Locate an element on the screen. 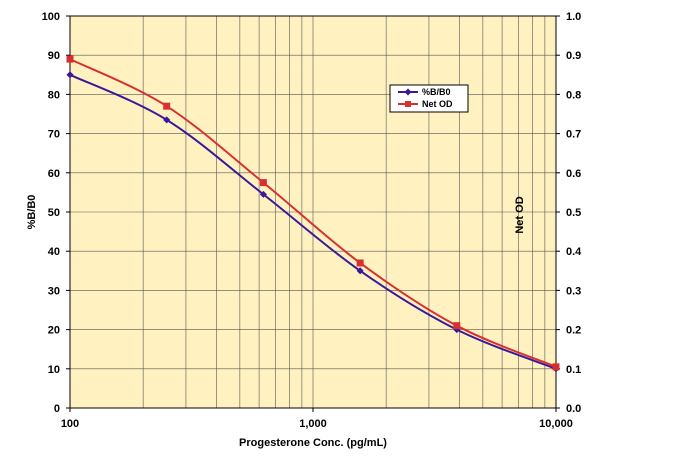 This screenshot has height=459, width=676. legend-label-series-2: Net OD is located at coordinates (437, 104).